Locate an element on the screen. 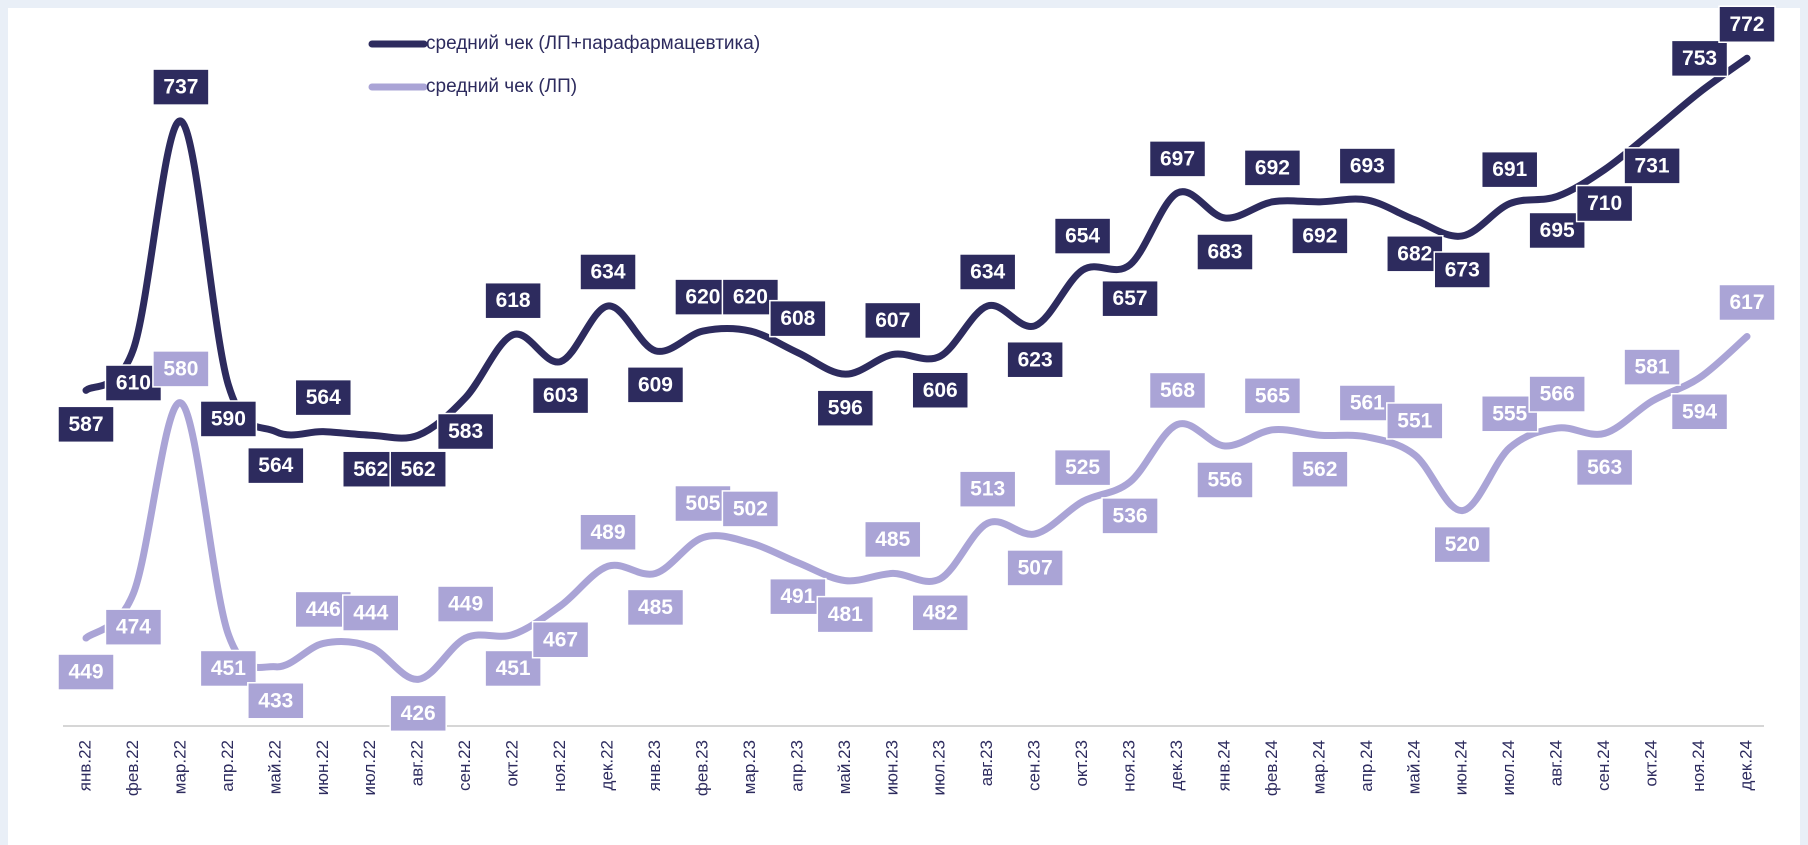 This screenshot has height=845, width=1808. data-label-text: 564 is located at coordinates (323, 397).